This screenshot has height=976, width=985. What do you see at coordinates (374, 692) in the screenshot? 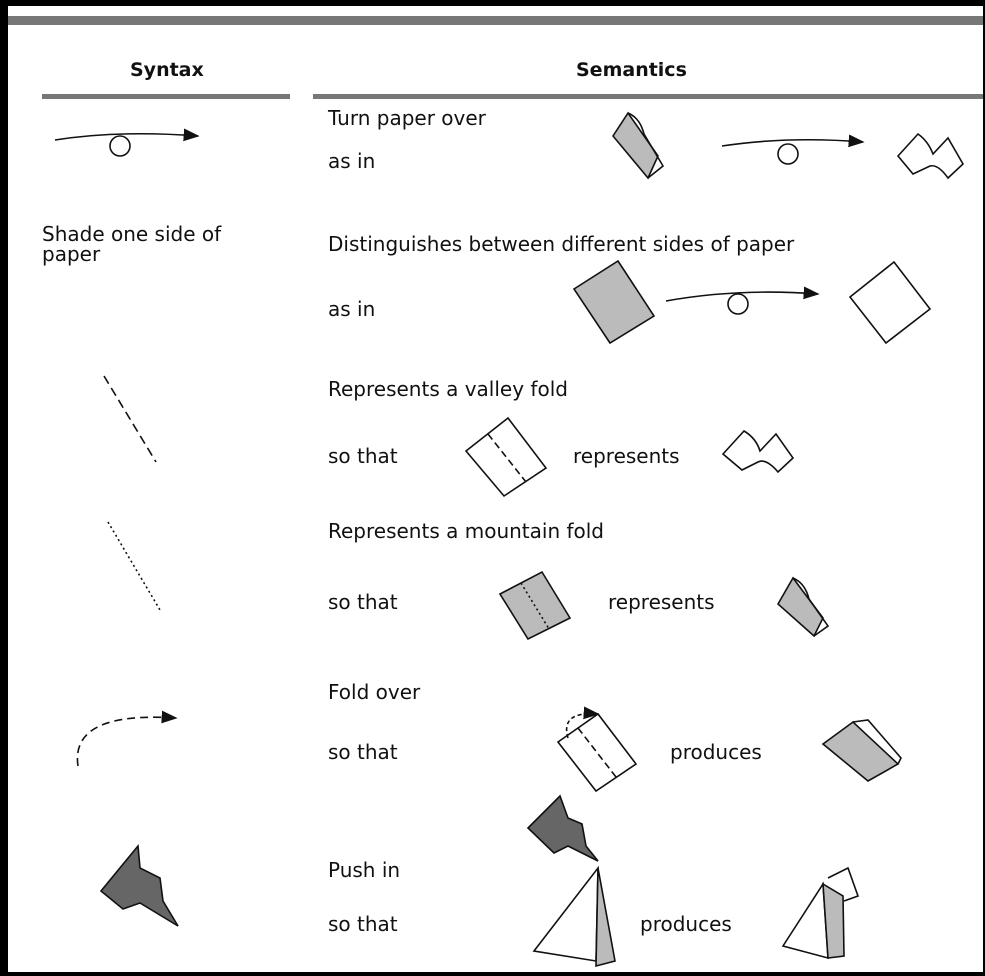
I see `description: Fold over` at bounding box center [374, 692].